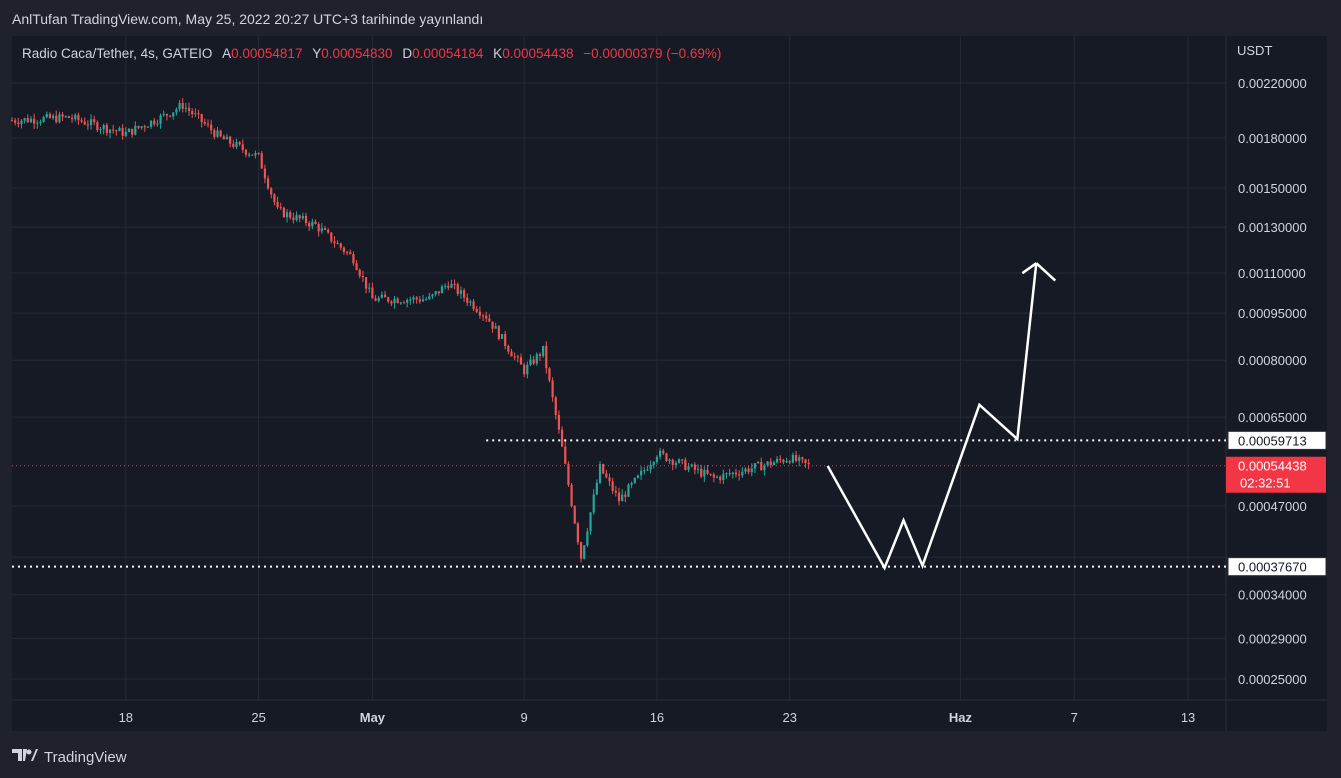 This screenshot has width=1341, height=778. Describe the element at coordinates (1272, 679) in the screenshot. I see `y-tick-label: 0.00025000` at that location.